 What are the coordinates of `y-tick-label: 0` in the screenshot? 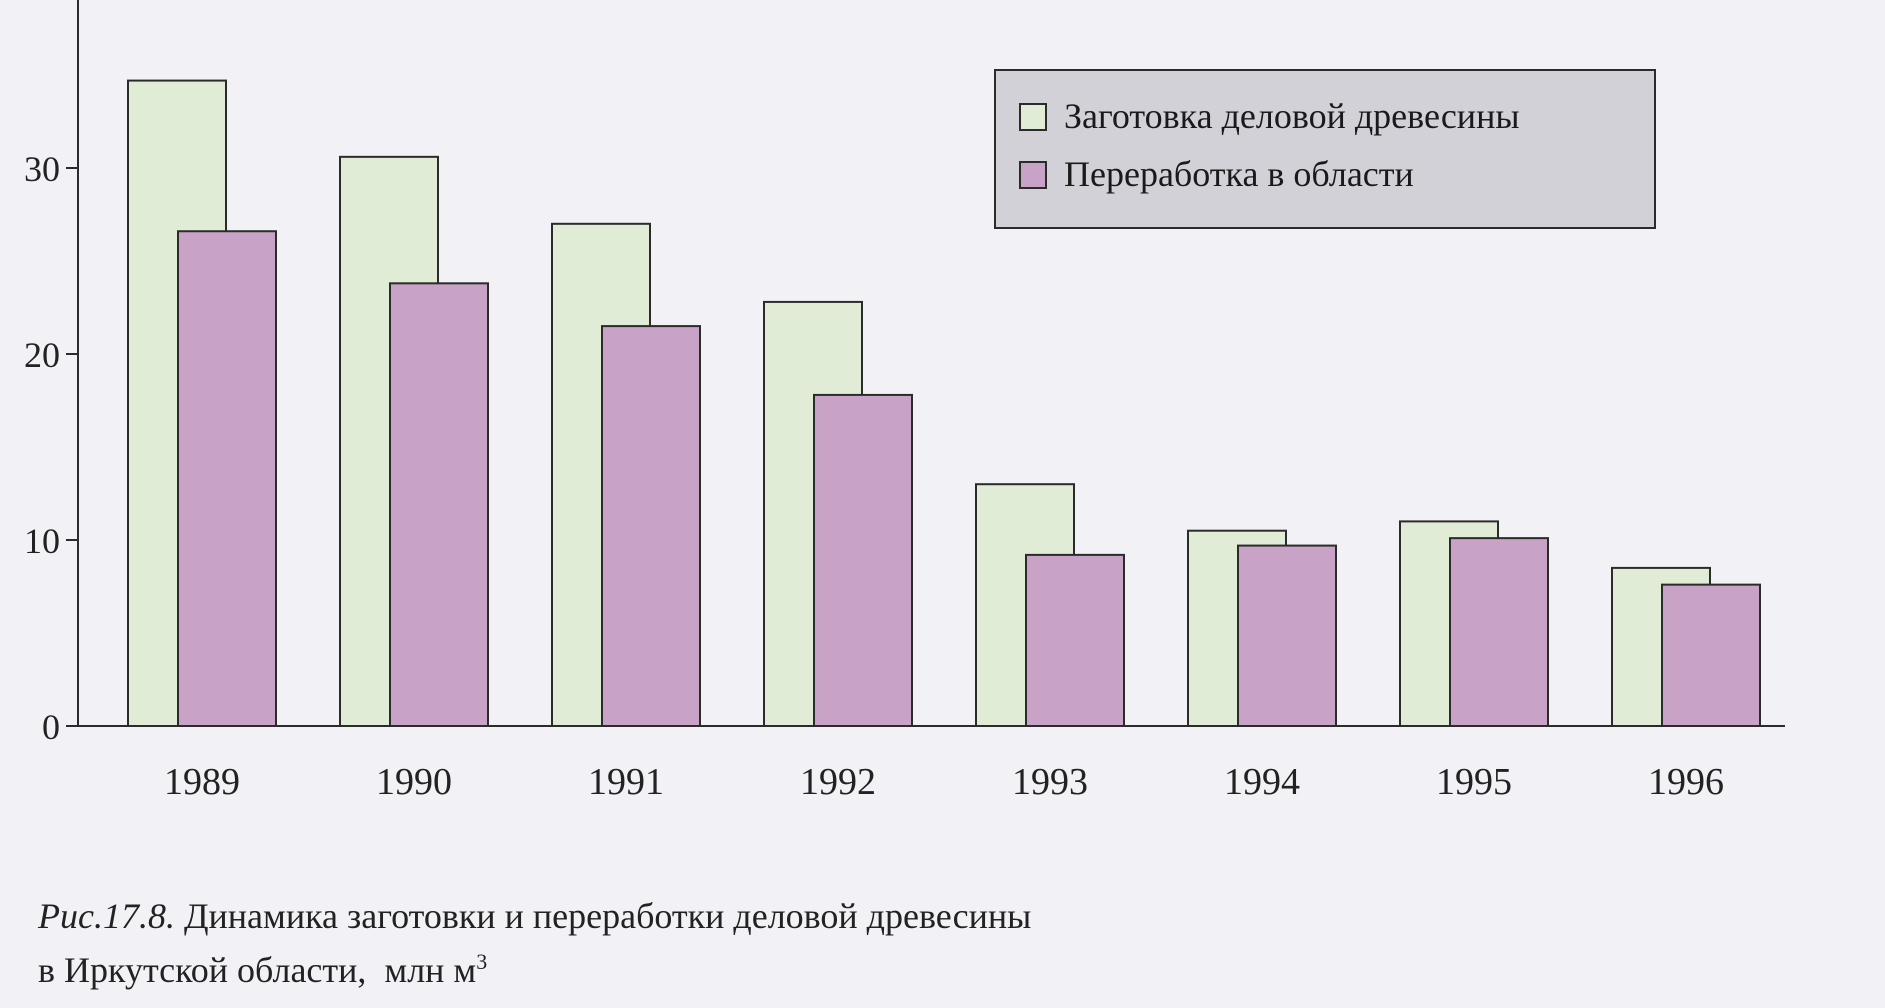 It's located at (51, 727).